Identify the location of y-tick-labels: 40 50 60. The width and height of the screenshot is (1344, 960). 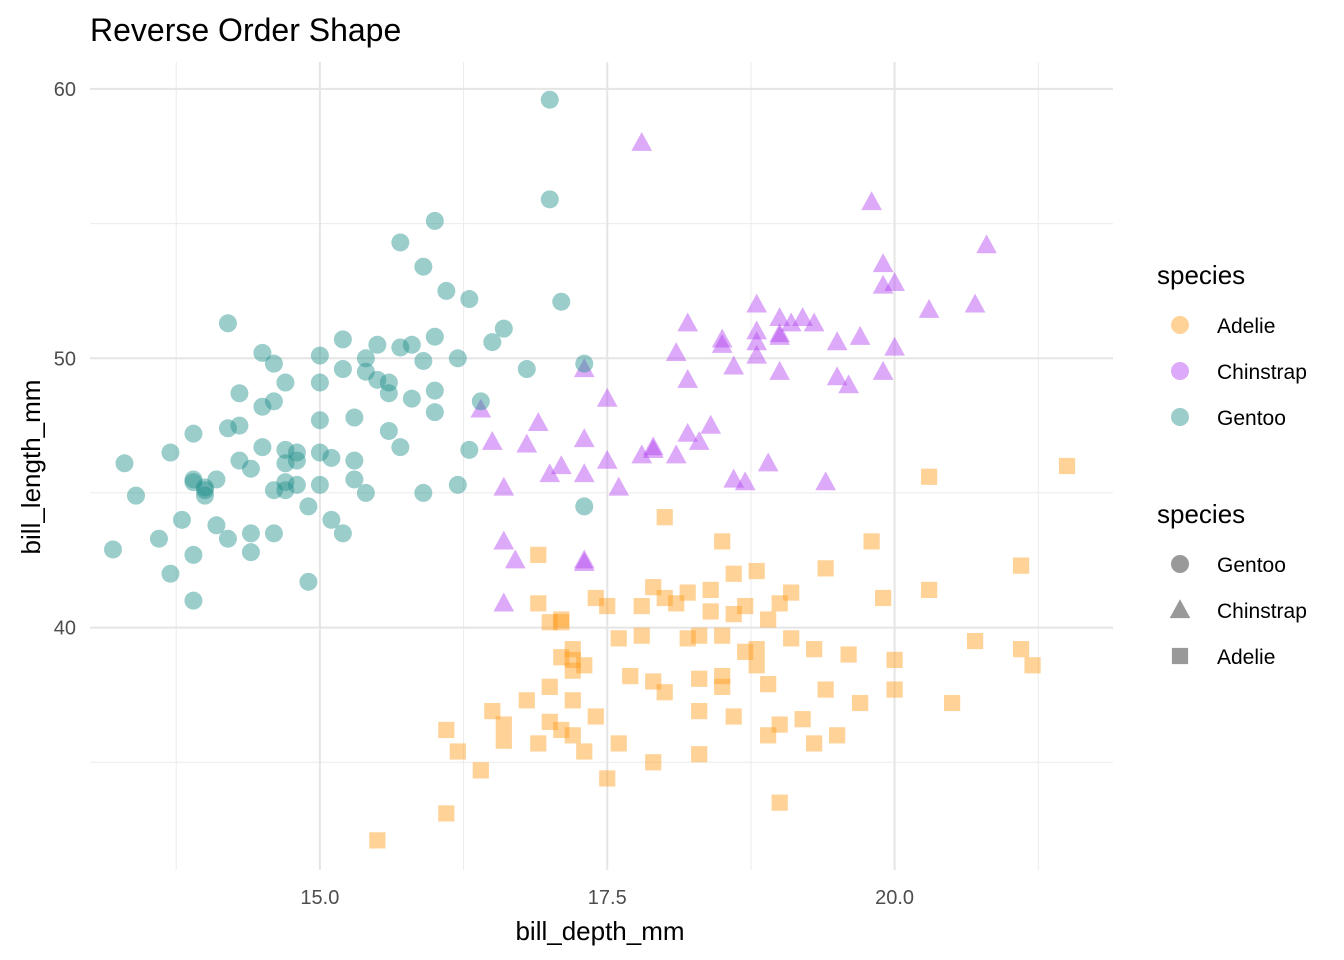
(65, 359).